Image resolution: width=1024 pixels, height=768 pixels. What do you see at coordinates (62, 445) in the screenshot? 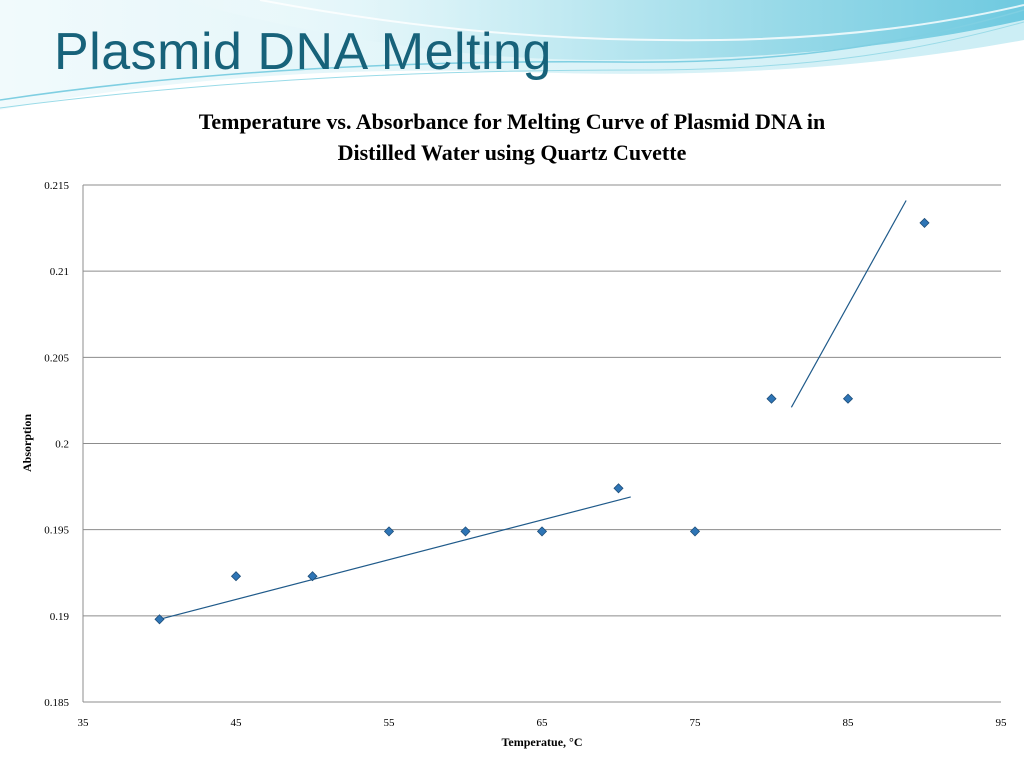
I see `y-tick-label: 0.2` at bounding box center [62, 445].